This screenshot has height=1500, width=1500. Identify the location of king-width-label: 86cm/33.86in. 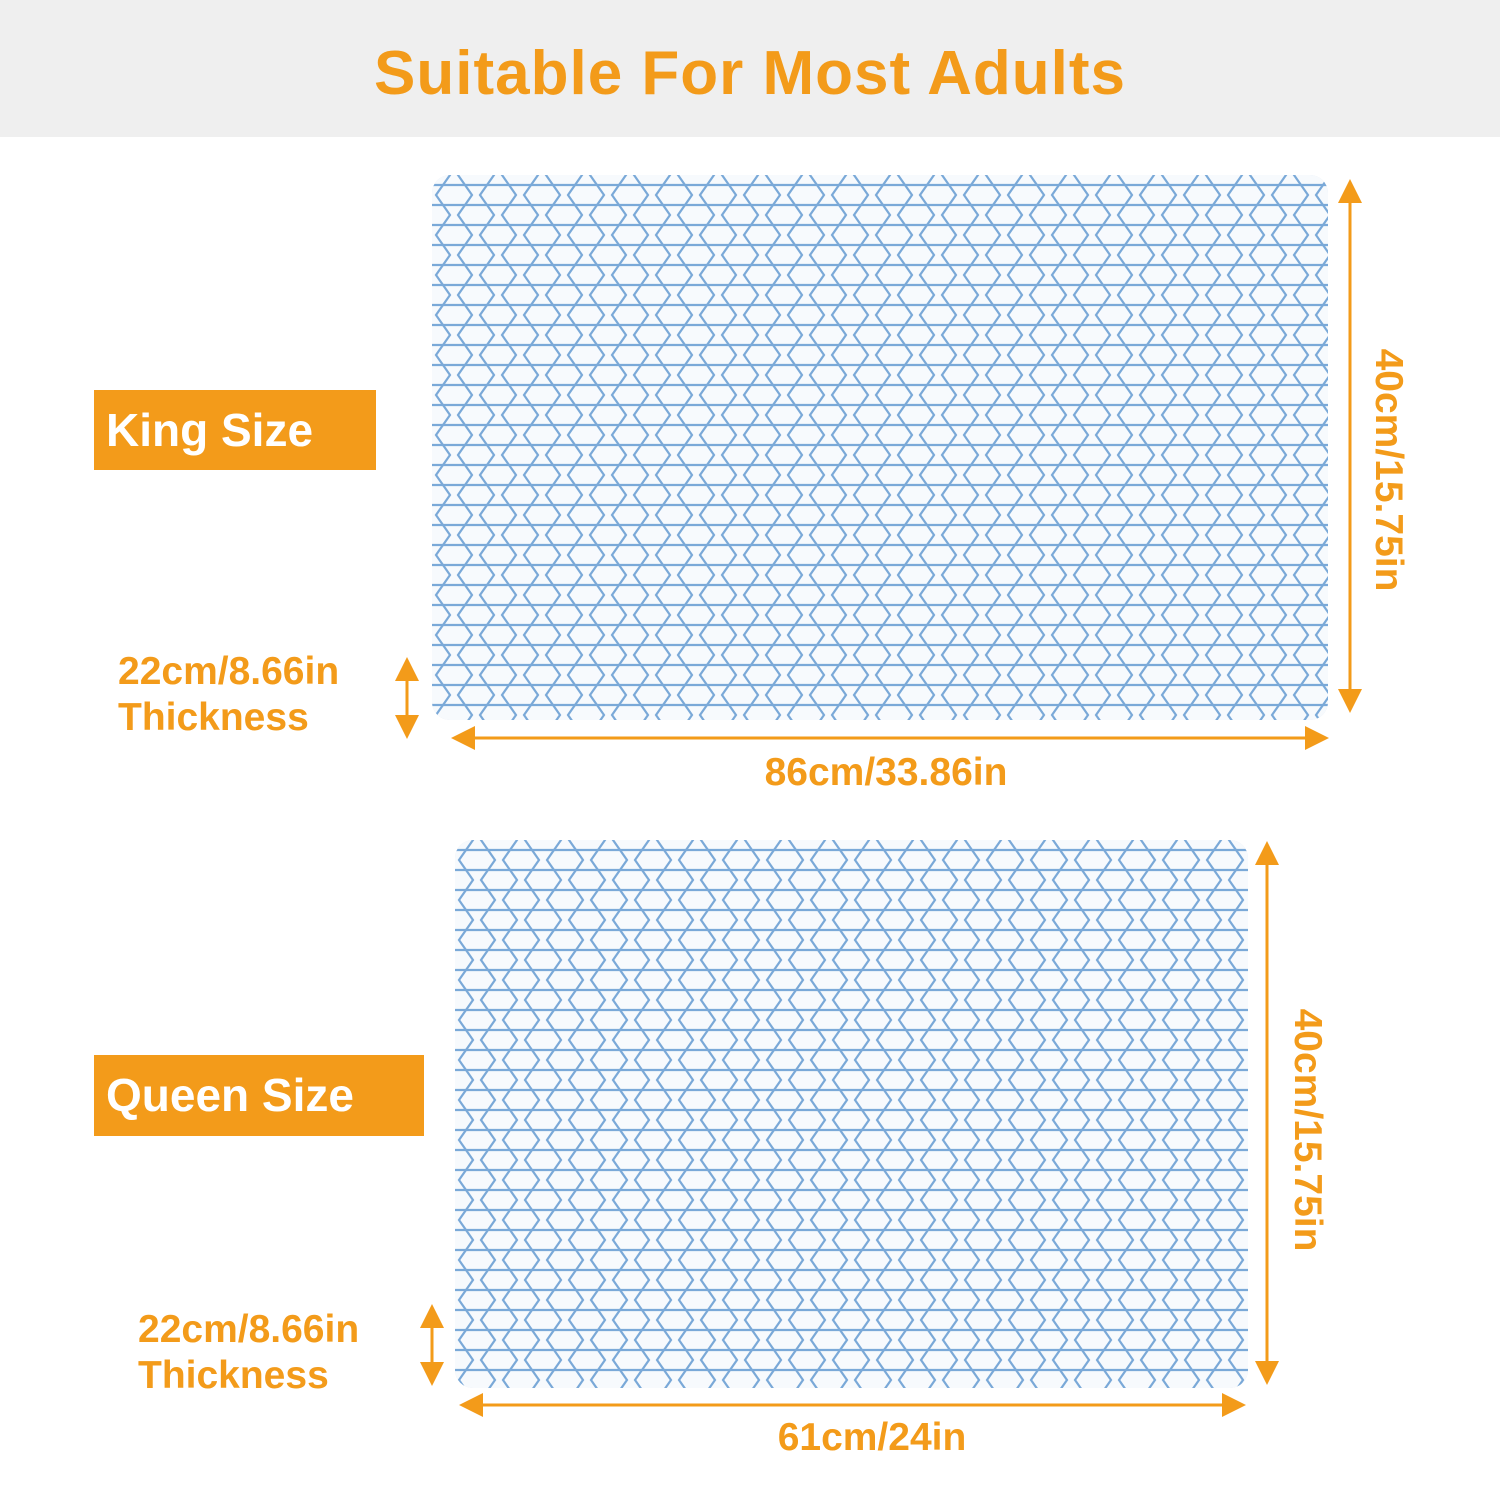
(886, 772).